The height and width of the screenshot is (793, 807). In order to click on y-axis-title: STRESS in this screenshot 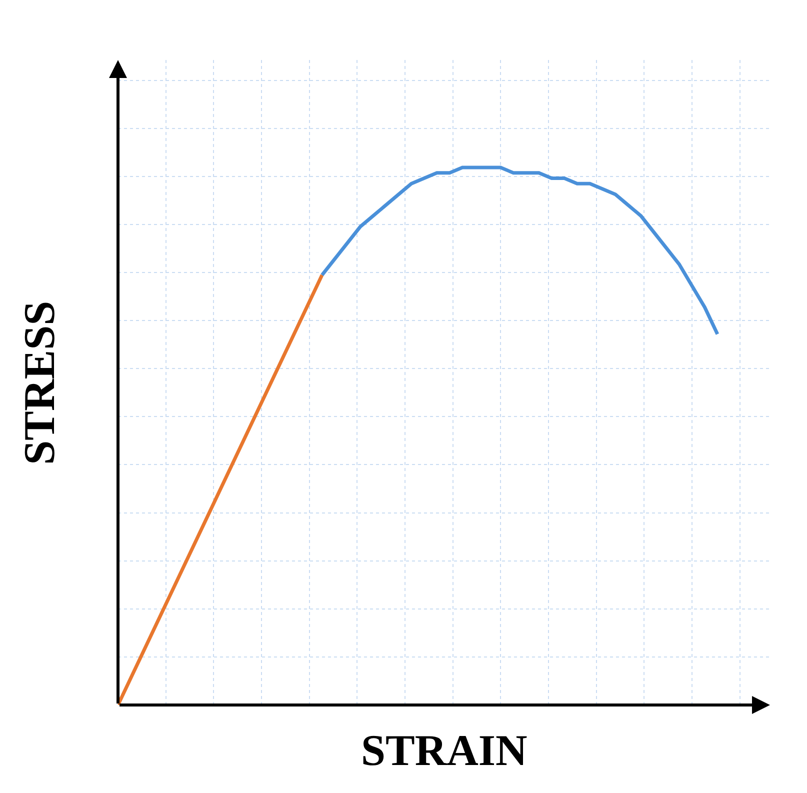, I will do `click(39, 382)`.